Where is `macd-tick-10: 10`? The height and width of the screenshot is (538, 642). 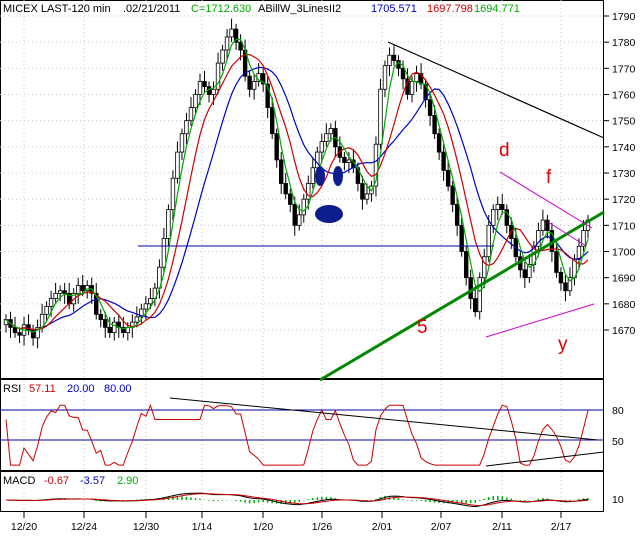
macd-tick-10: 10 is located at coordinates (618, 500).